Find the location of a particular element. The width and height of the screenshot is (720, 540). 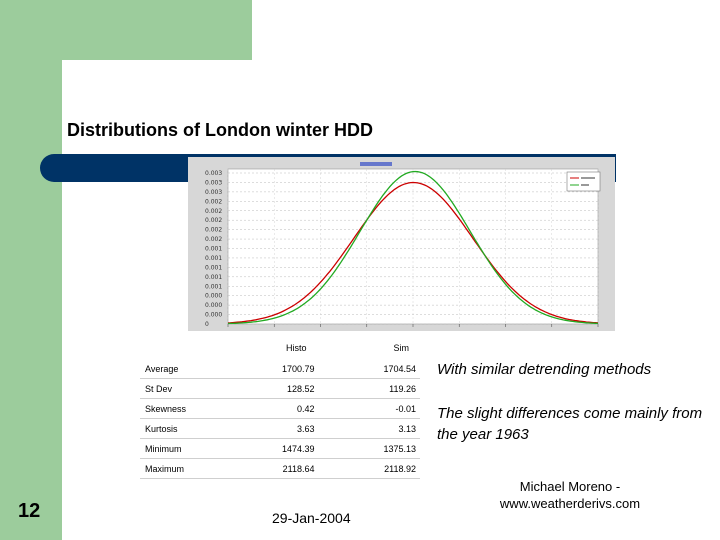

table-row: Minimum 1474.39 1375.13 is located at coordinates (280, 448).